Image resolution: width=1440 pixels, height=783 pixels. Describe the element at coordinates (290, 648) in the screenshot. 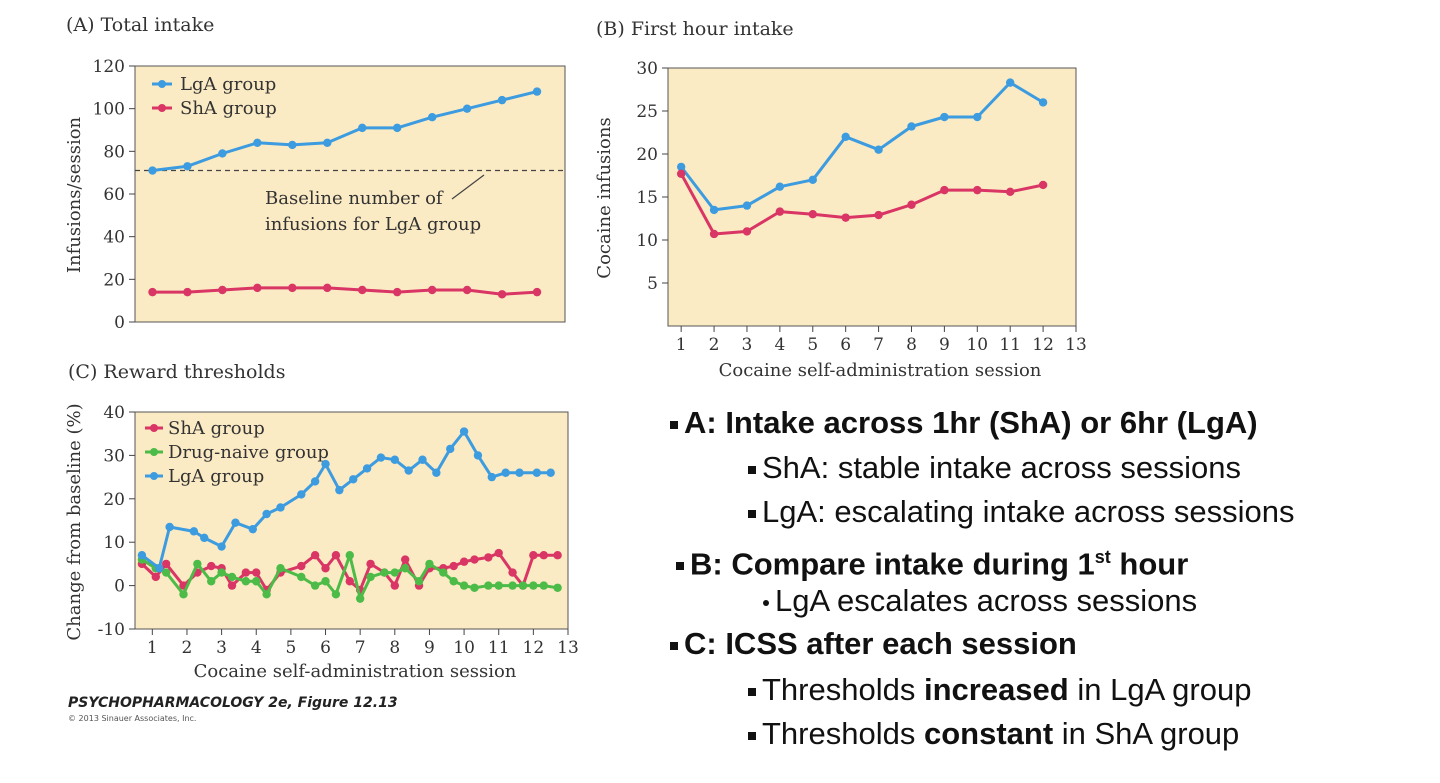

I see `x-tick-label: 5` at that location.